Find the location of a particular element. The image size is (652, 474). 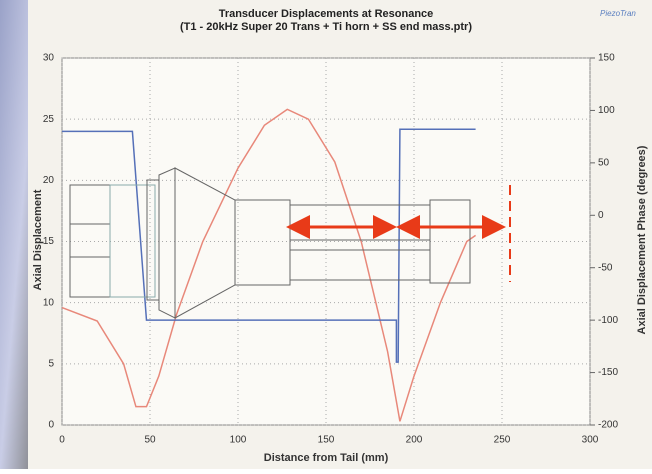

annotation-arrows is located at coordinates (398, 233).